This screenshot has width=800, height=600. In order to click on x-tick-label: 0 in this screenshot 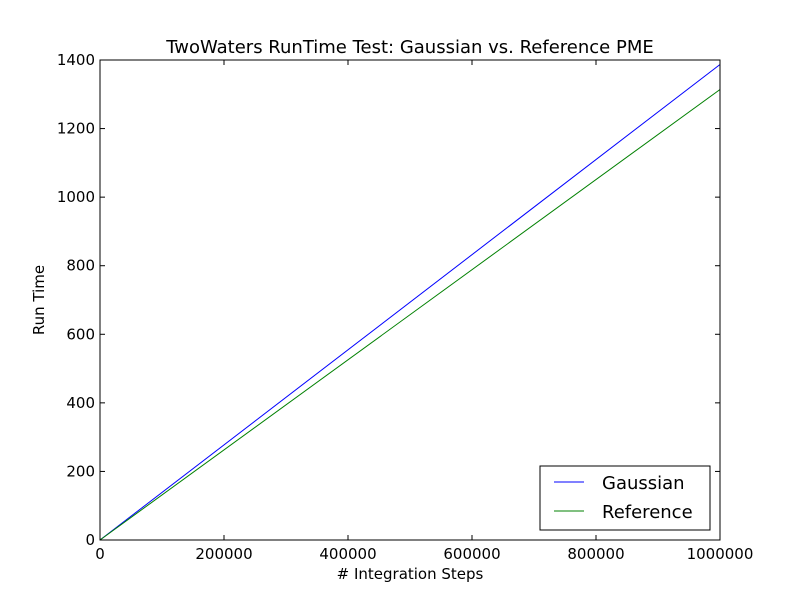, I will do `click(100, 554)`.